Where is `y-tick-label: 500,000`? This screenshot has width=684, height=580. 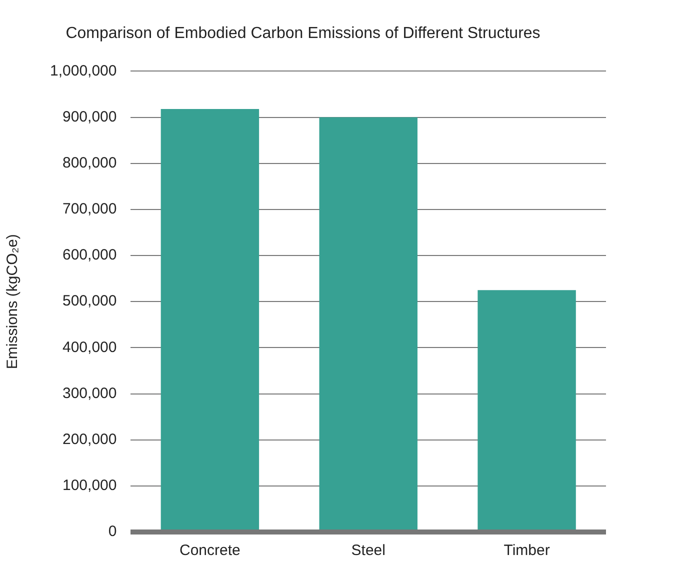 y-tick-label: 500,000 is located at coordinates (89, 301).